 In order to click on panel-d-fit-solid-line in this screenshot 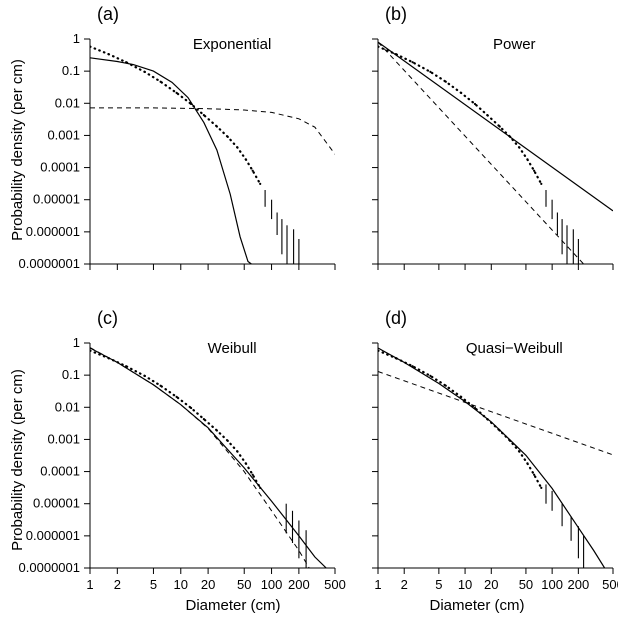, I will do `click(492, 457)`.